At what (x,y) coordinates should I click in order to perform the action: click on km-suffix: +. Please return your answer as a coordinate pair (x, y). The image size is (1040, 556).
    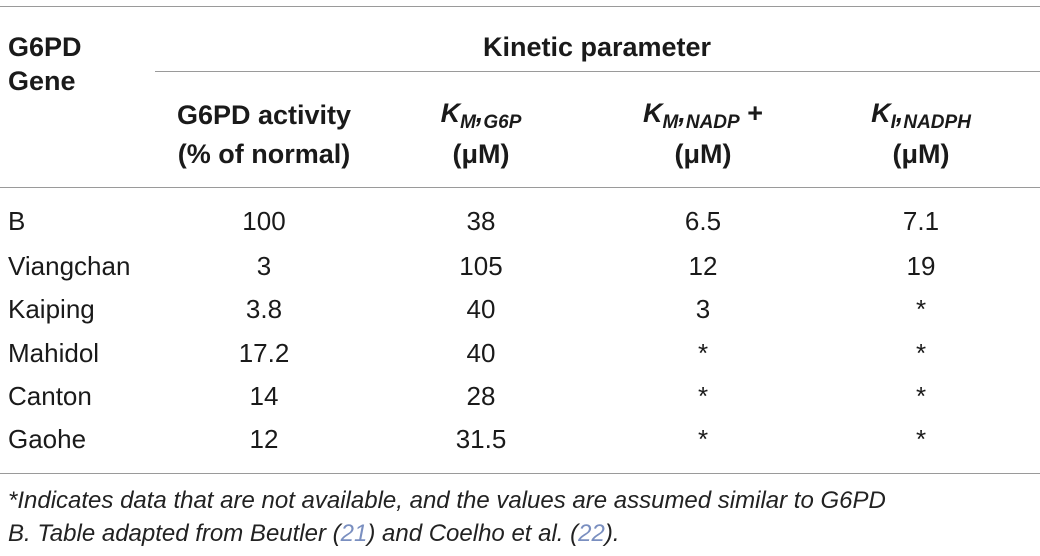
    Looking at the image, I should click on (751, 113).